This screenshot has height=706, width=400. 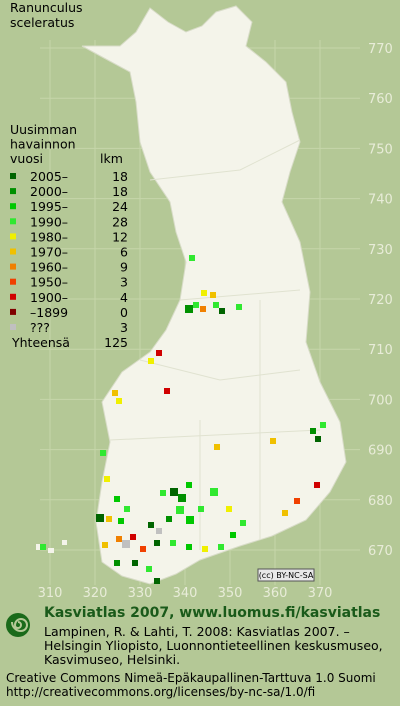 What do you see at coordinates (124, 252) in the screenshot?
I see `legend-count: 6` at bounding box center [124, 252].